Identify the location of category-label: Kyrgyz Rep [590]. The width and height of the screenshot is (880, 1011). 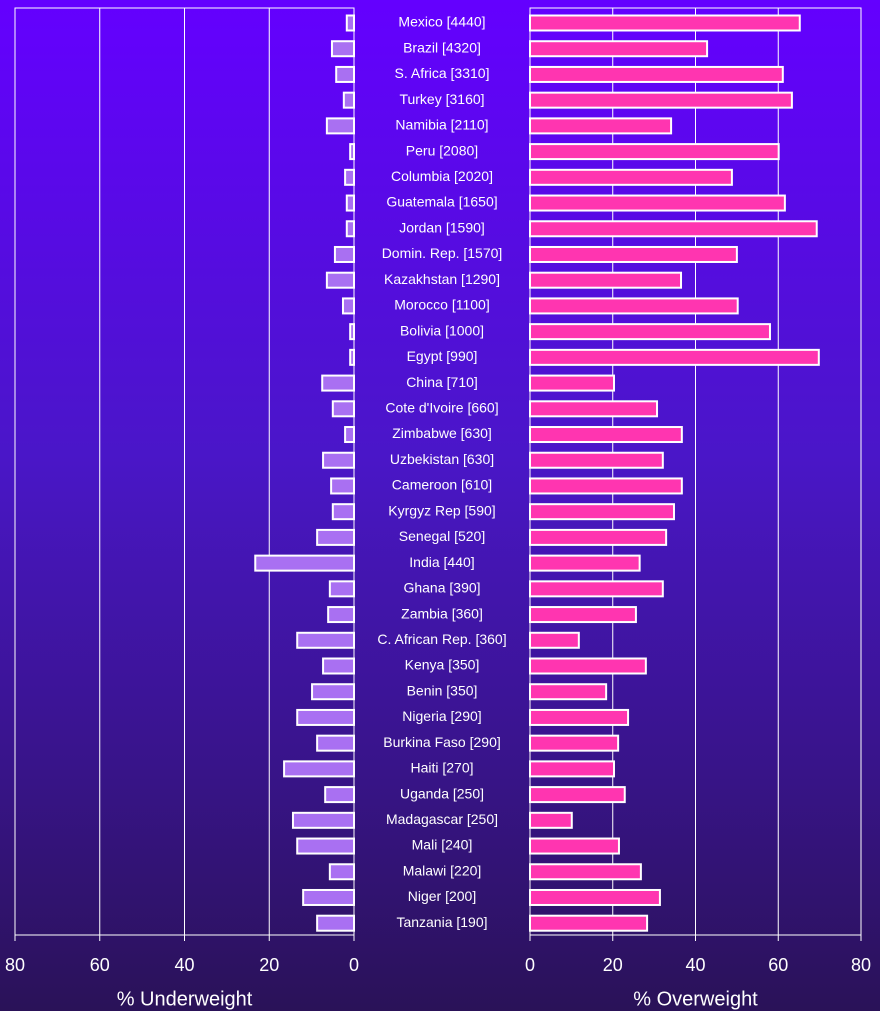
(441, 510).